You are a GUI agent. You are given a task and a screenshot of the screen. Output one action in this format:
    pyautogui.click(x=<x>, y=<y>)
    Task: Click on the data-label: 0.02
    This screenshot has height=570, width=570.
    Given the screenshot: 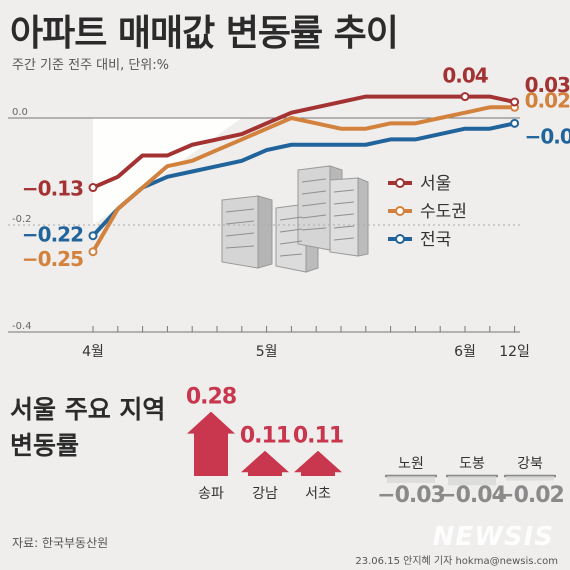 What is the action you would take?
    pyautogui.click(x=547, y=100)
    